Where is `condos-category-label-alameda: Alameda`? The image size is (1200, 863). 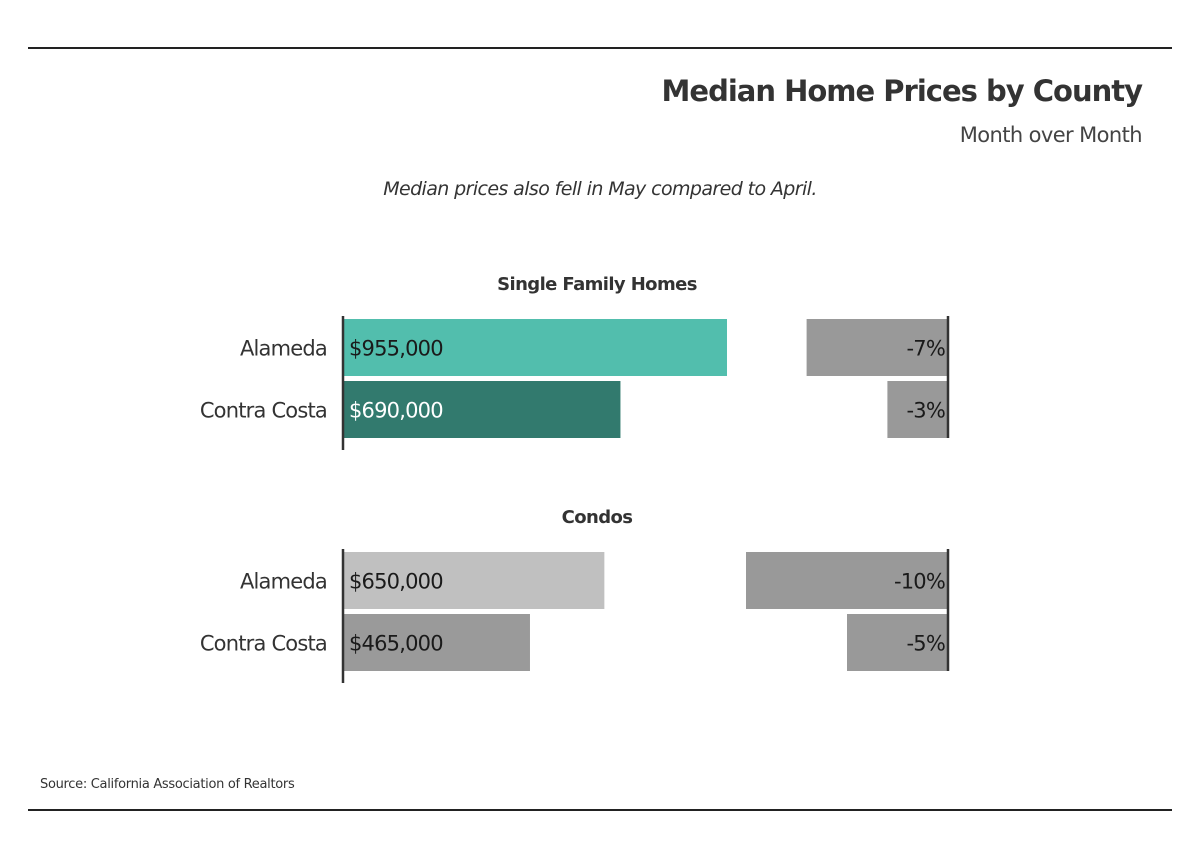 condos-category-label-alameda: Alameda is located at coordinates (283, 582).